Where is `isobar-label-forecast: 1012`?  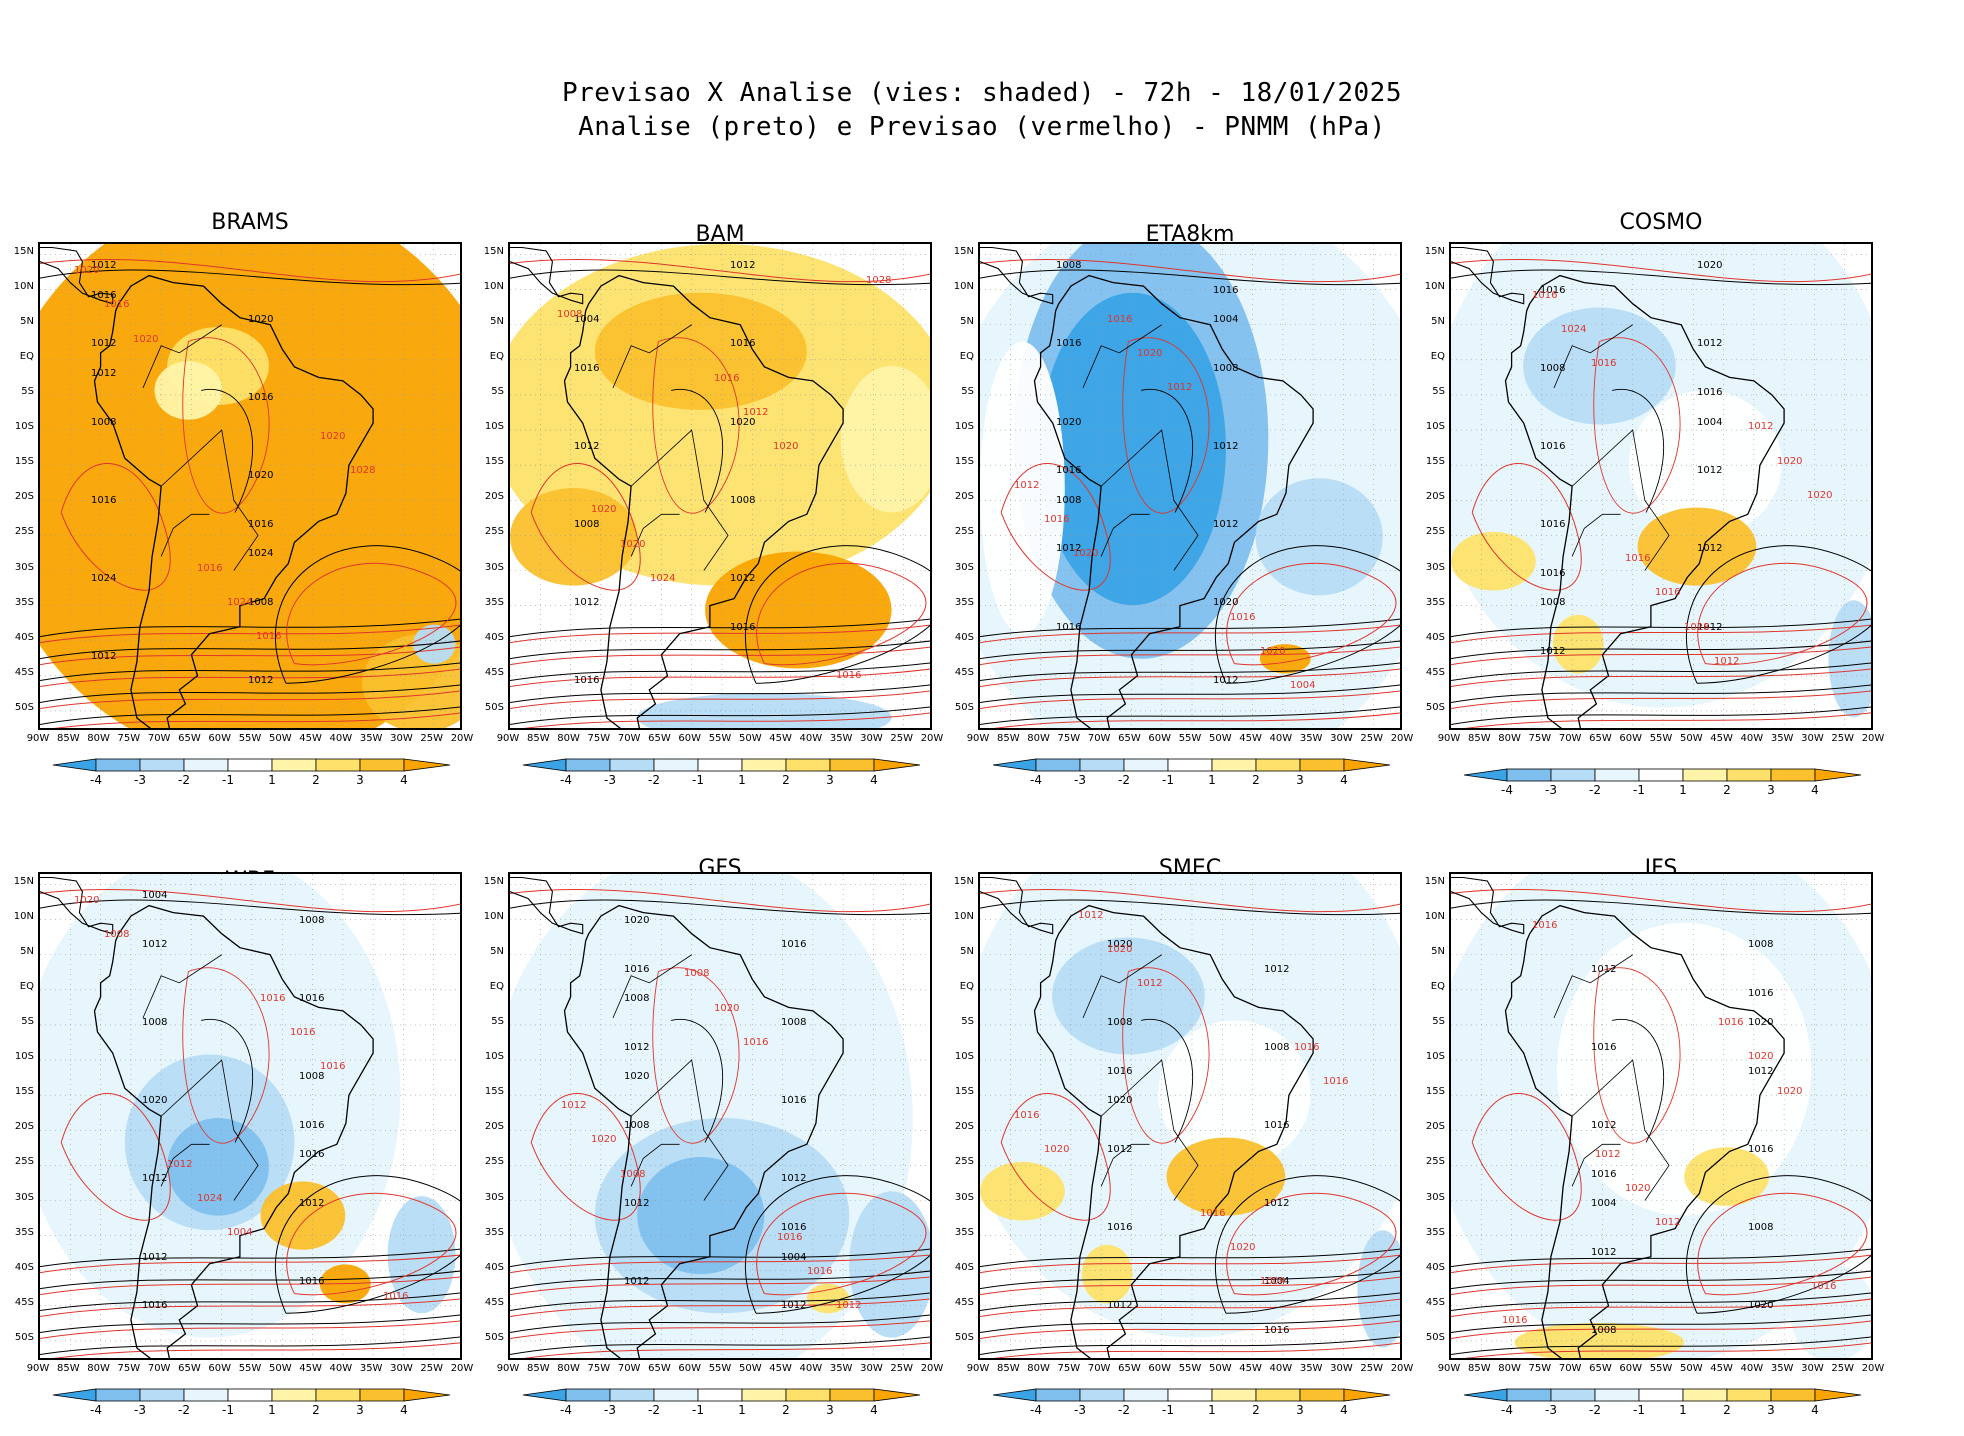 isobar-label-forecast: 1012 is located at coordinates (1090, 915).